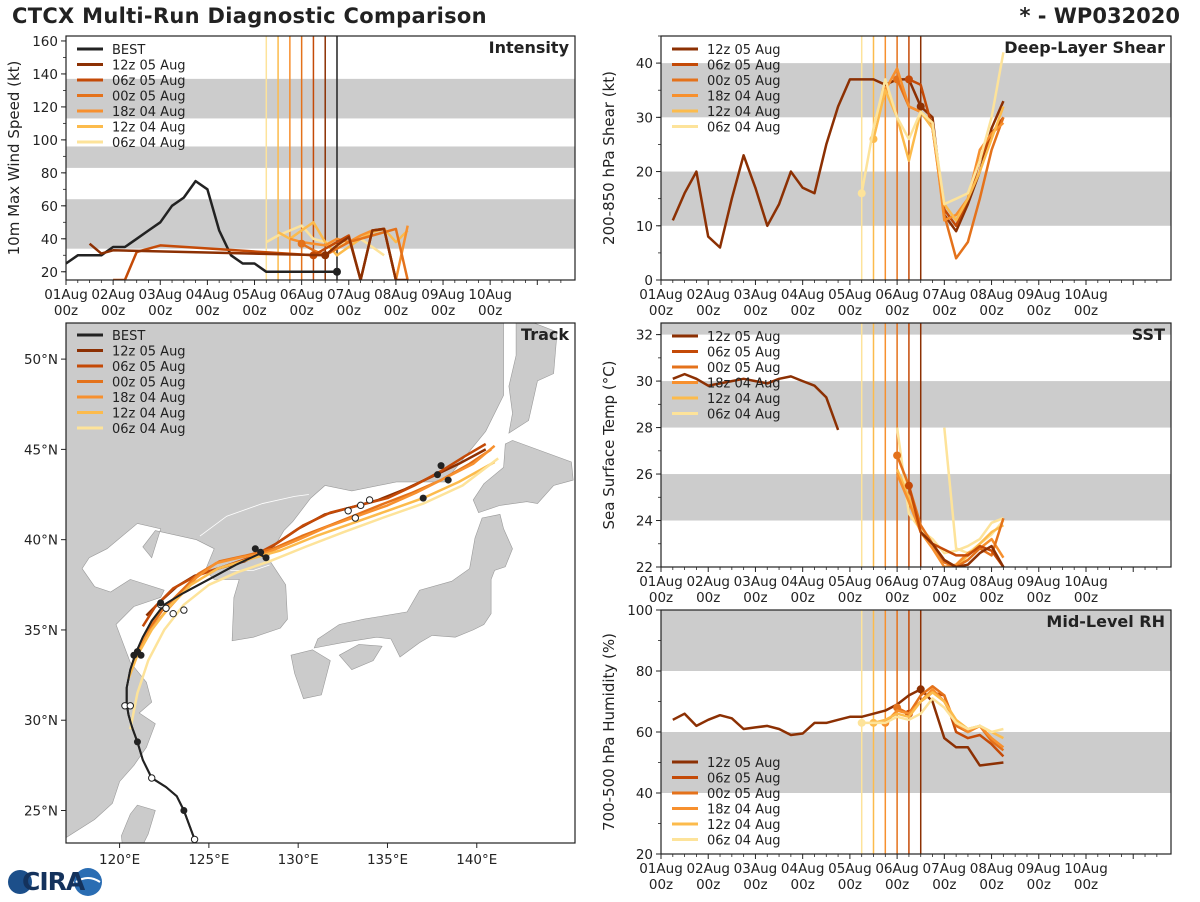 This screenshot has height=902, width=1200. I want to click on y-tick-label: 22, so click(644, 568).